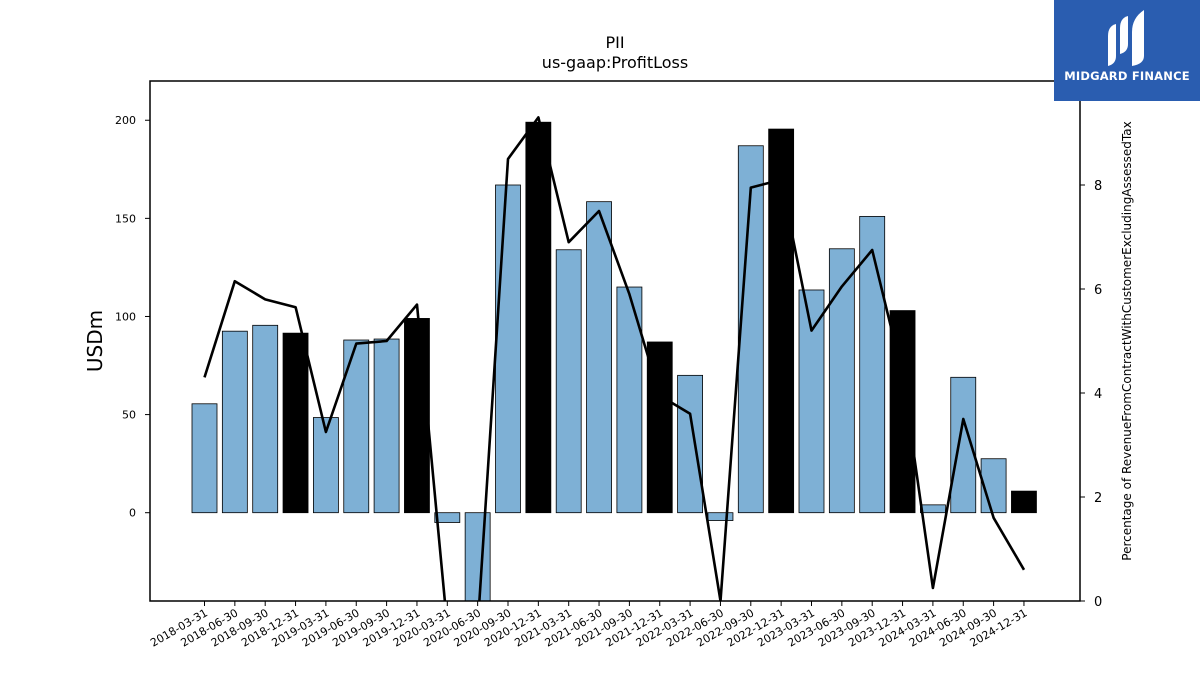  What do you see at coordinates (125, 218) in the screenshot?
I see `y-tick-label: 150` at bounding box center [125, 218].